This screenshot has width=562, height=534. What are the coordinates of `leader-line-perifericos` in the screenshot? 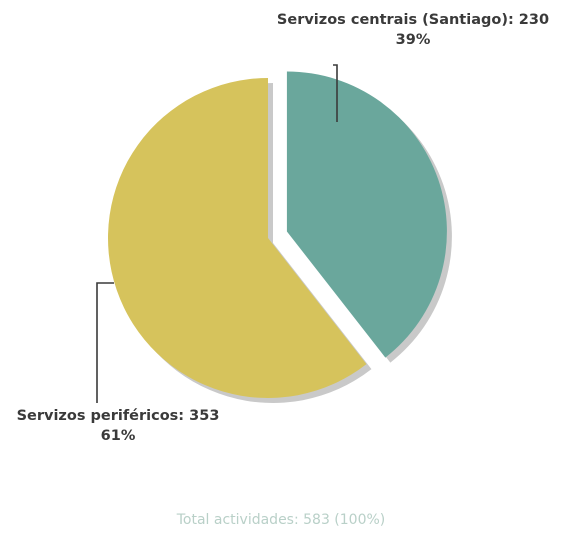 It's located at (105, 342).